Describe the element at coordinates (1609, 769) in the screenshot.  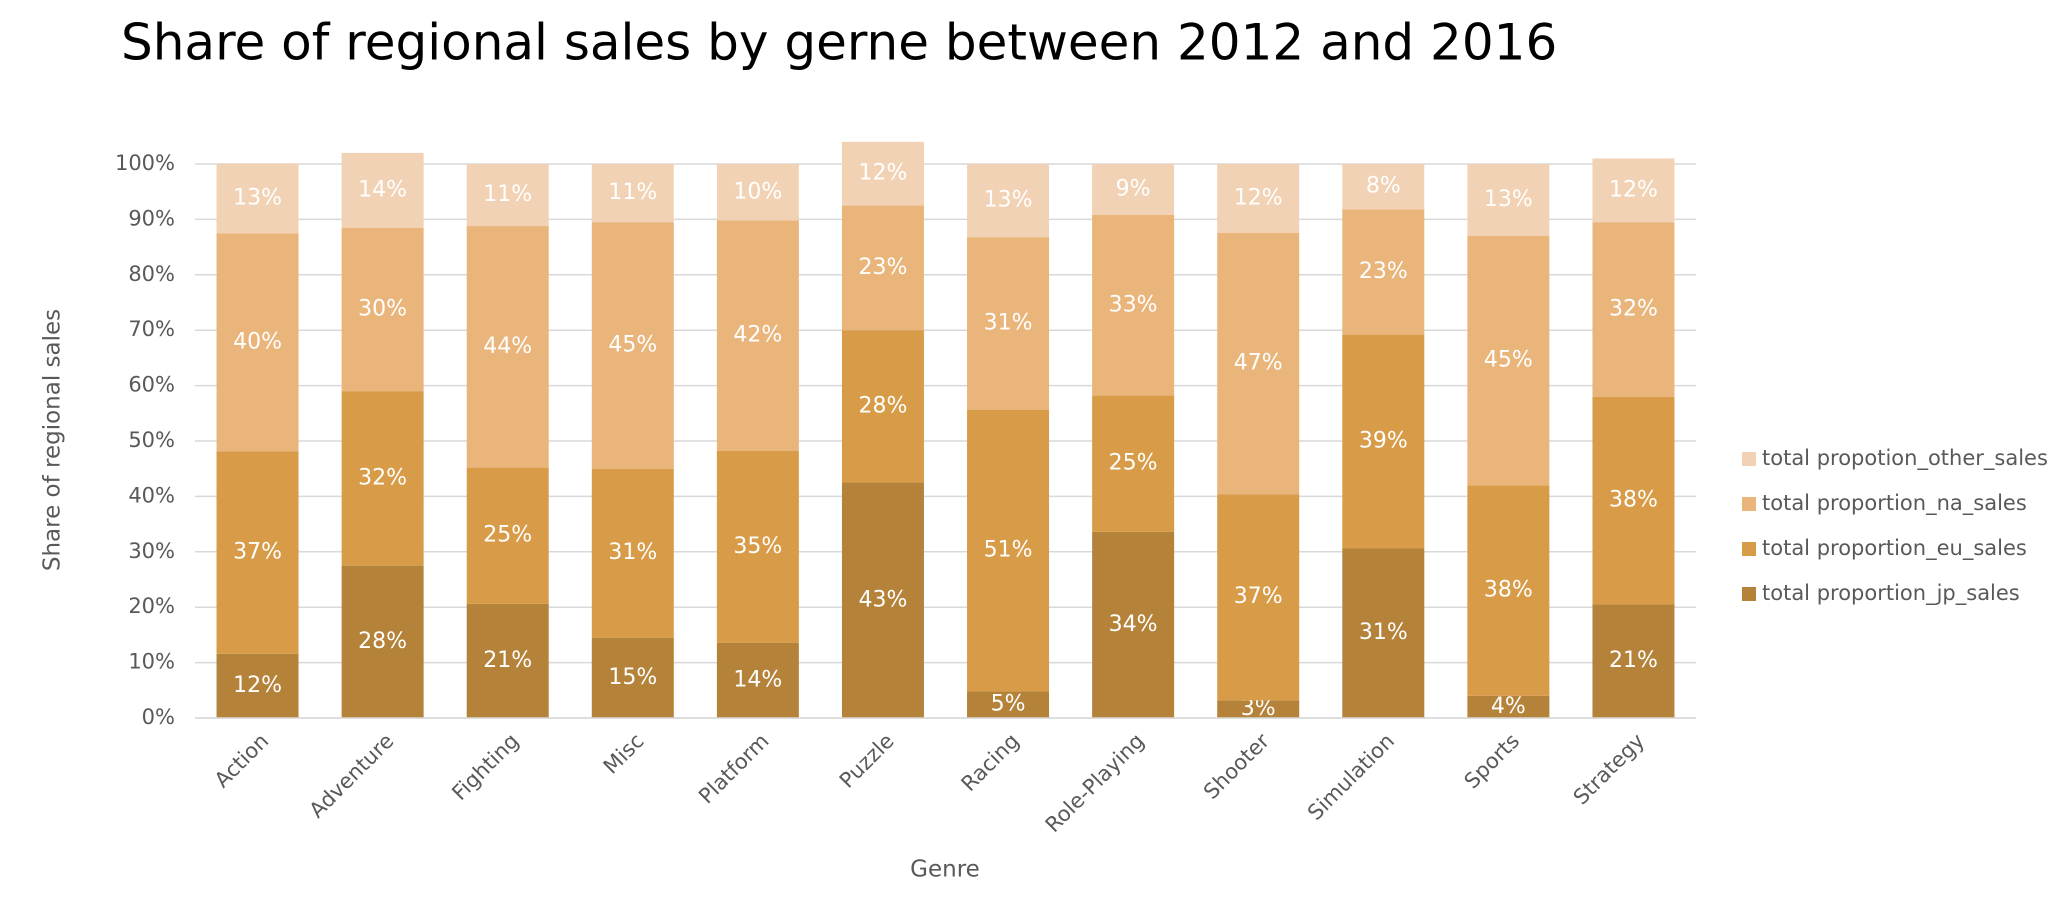
I see `x-tick-label: Strategy` at that location.